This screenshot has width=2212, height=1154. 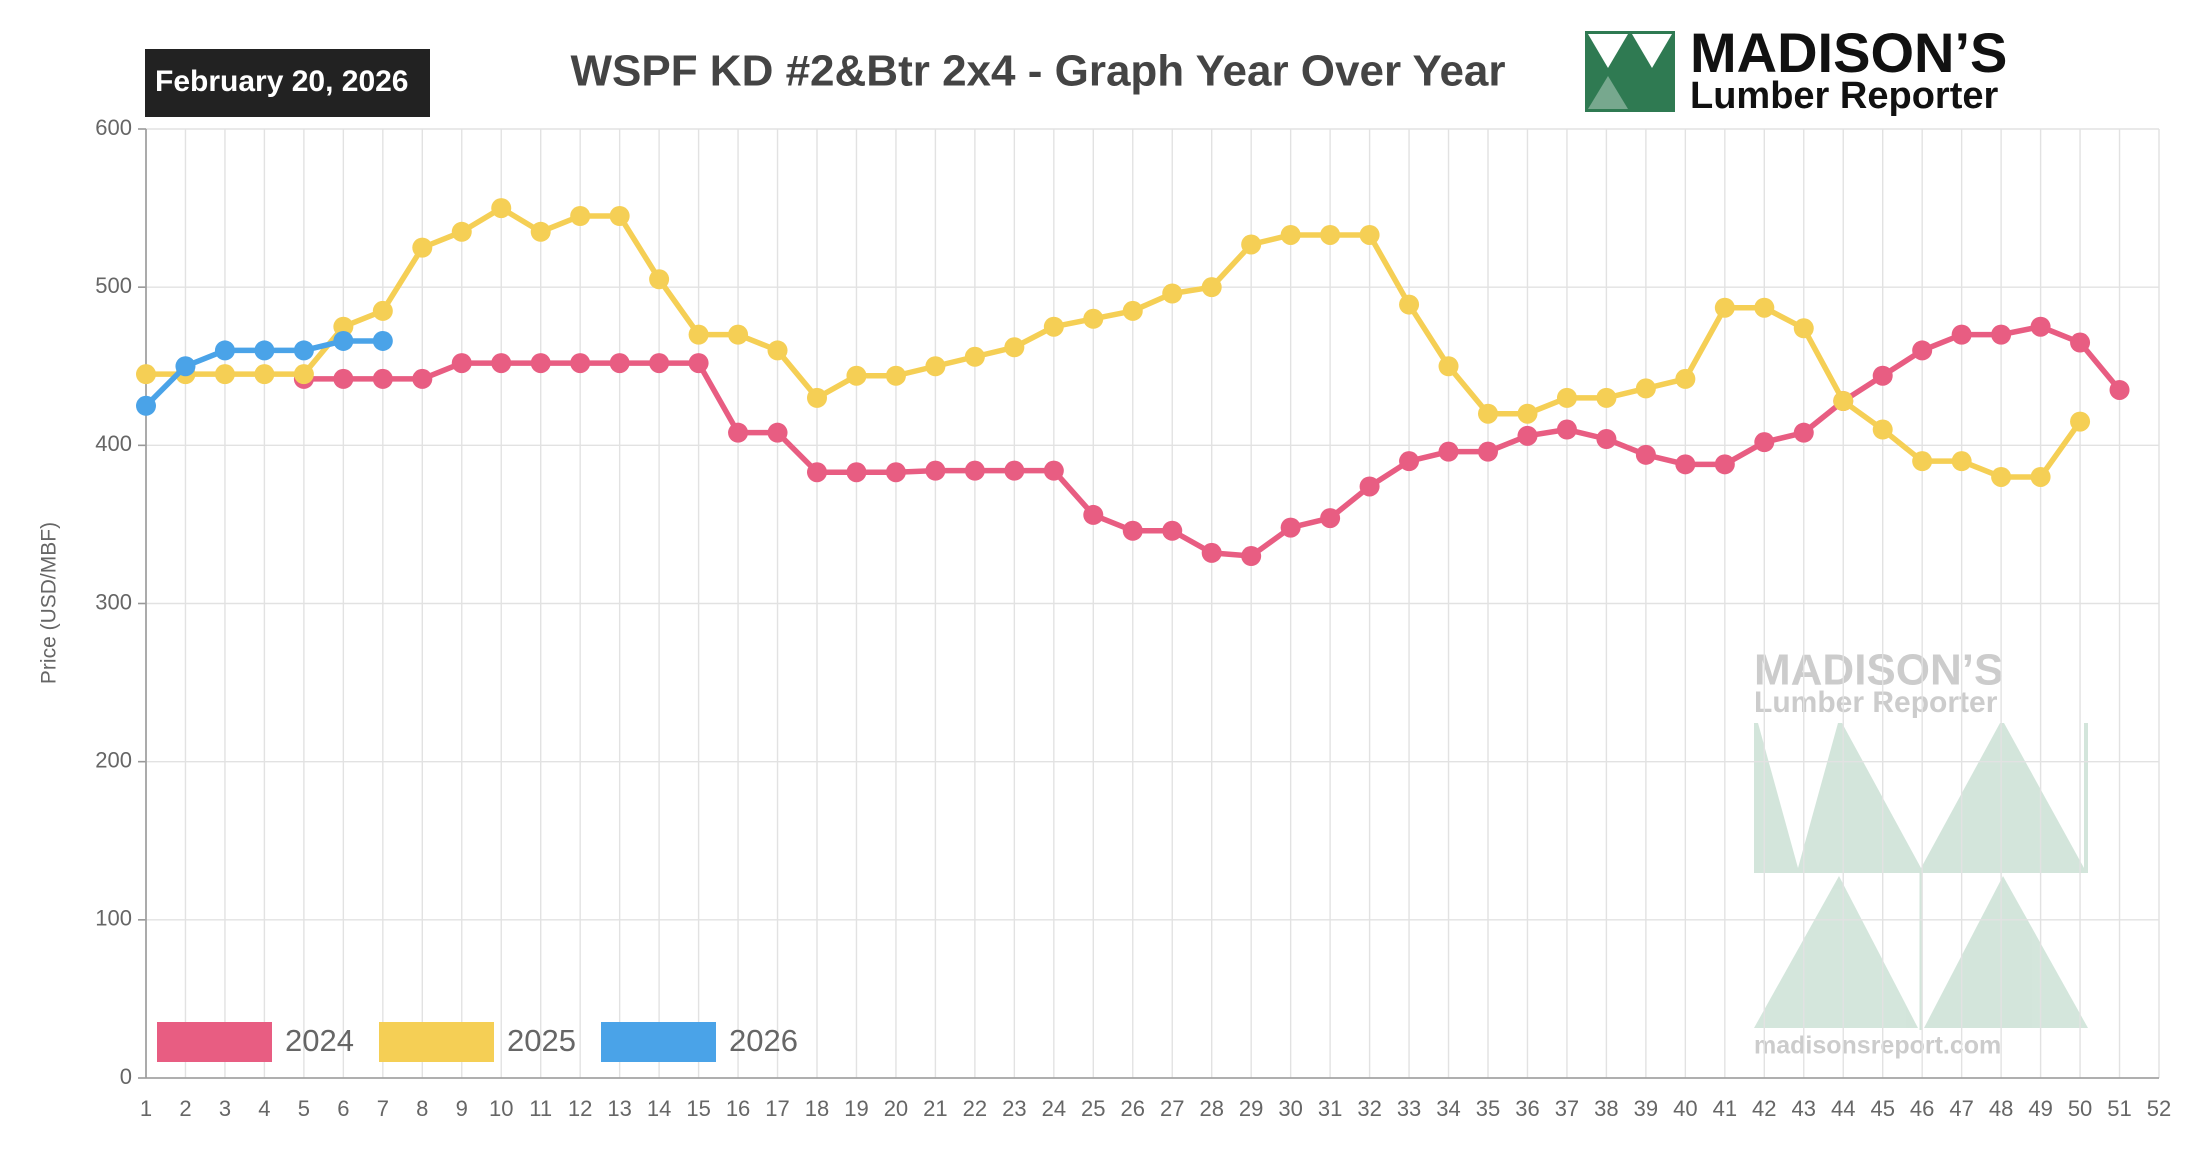 I want to click on x-tick-label: 42, so click(x=1764, y=1108).